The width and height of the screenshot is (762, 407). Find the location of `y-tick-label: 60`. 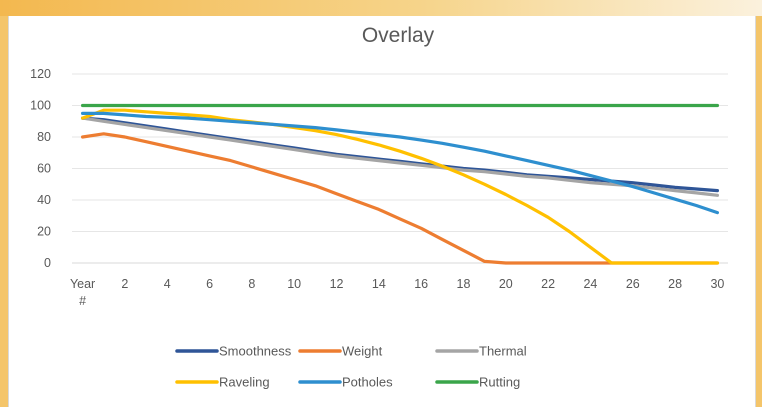

y-tick-label: 60 is located at coordinates (44, 169).